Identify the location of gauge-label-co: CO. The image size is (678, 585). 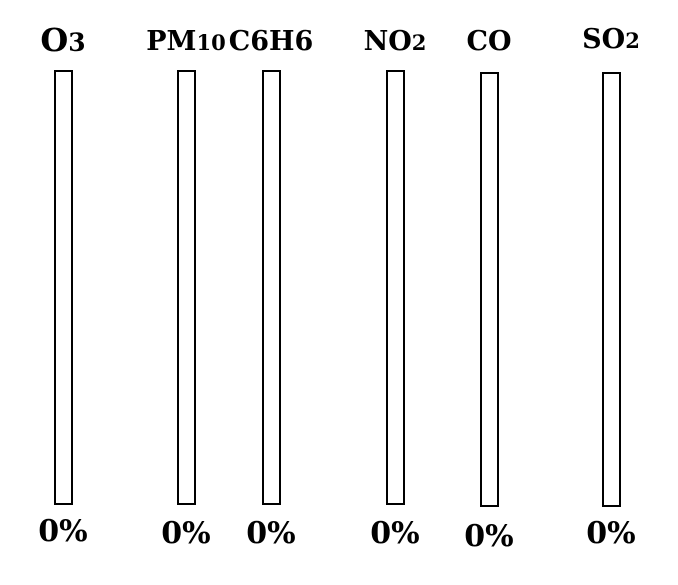
(488, 42).